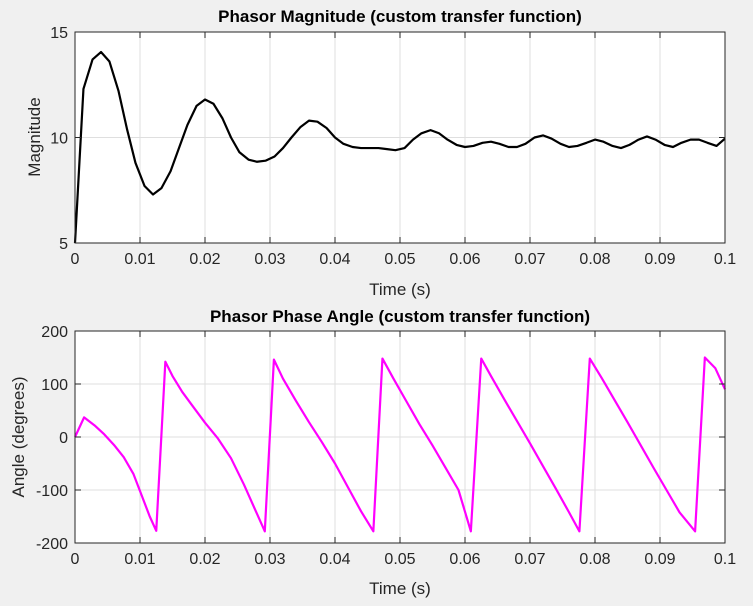 This screenshot has height=606, width=753. What do you see at coordinates (204, 559) in the screenshot?
I see `phase-x-tick-label: 0.02` at bounding box center [204, 559].